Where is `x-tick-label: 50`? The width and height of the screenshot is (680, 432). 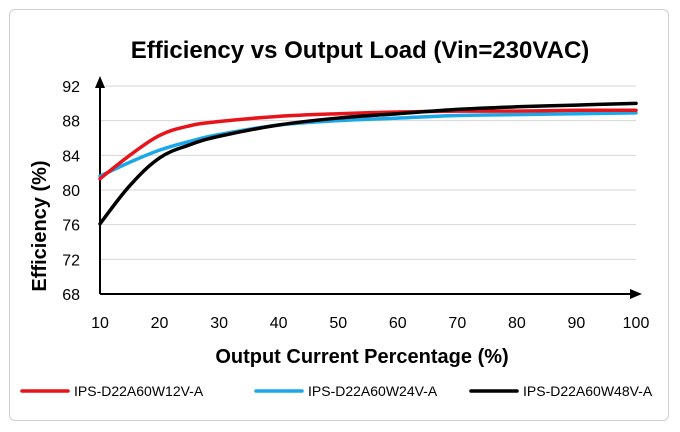 x-tick-label: 50 is located at coordinates (338, 323).